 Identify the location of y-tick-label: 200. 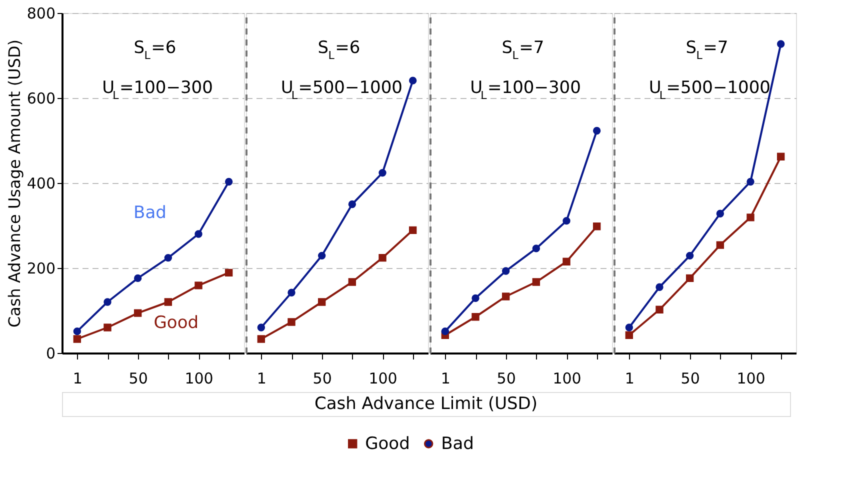
(41, 269).